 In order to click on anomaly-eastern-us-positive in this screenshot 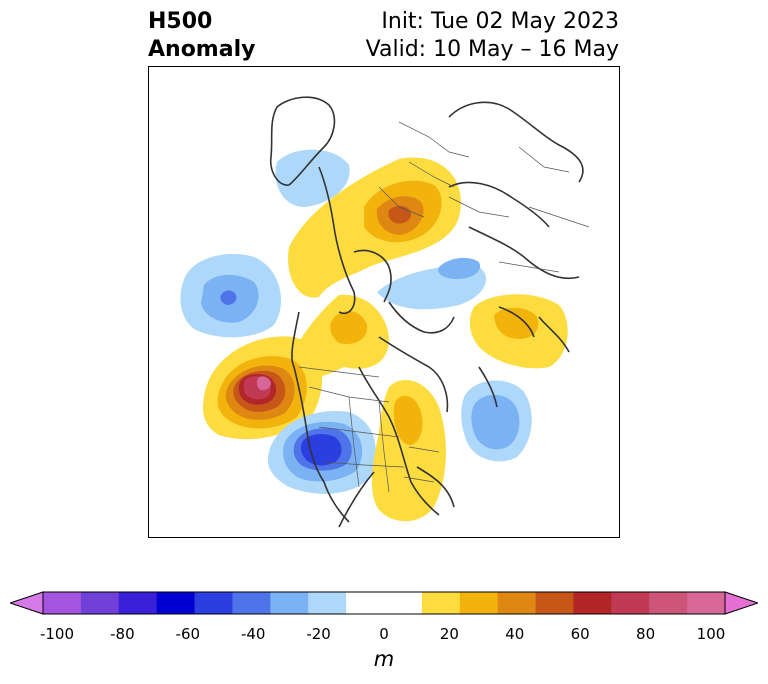, I will do `click(408, 450)`.